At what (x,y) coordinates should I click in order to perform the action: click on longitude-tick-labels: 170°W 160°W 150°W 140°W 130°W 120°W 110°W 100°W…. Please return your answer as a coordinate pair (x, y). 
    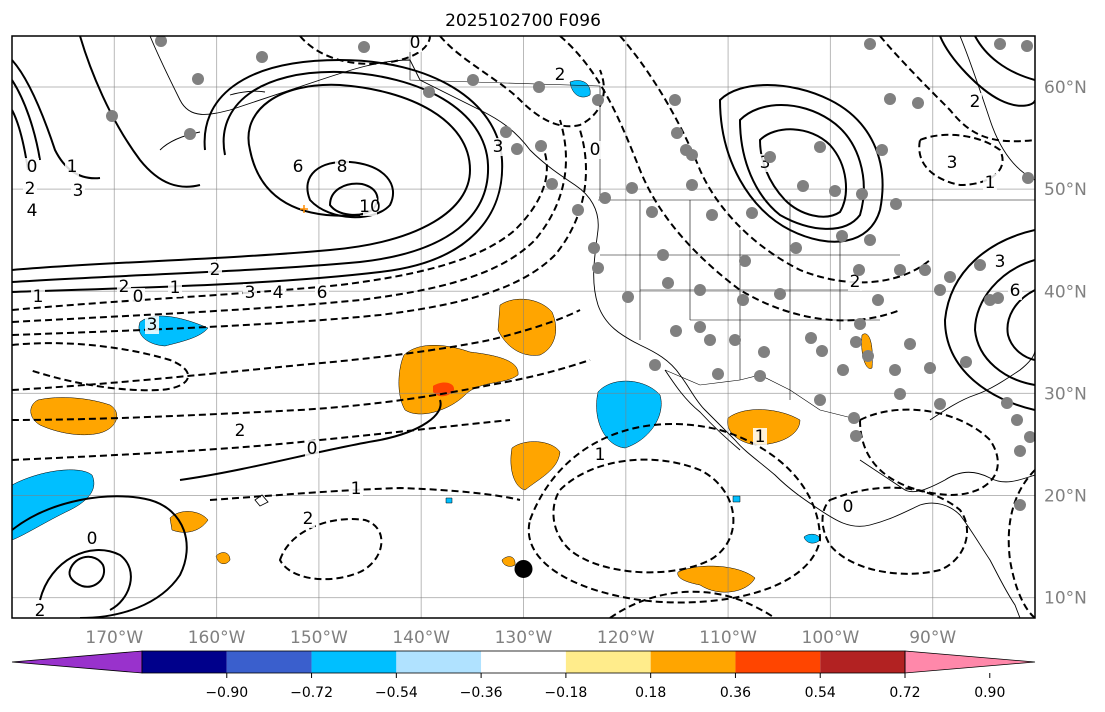
    Looking at the image, I should click on (520, 638).